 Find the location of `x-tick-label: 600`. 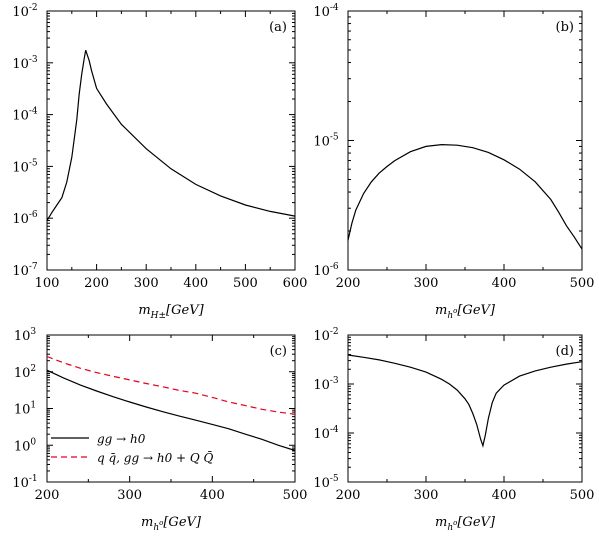

x-tick-label: 600 is located at coordinates (295, 283).